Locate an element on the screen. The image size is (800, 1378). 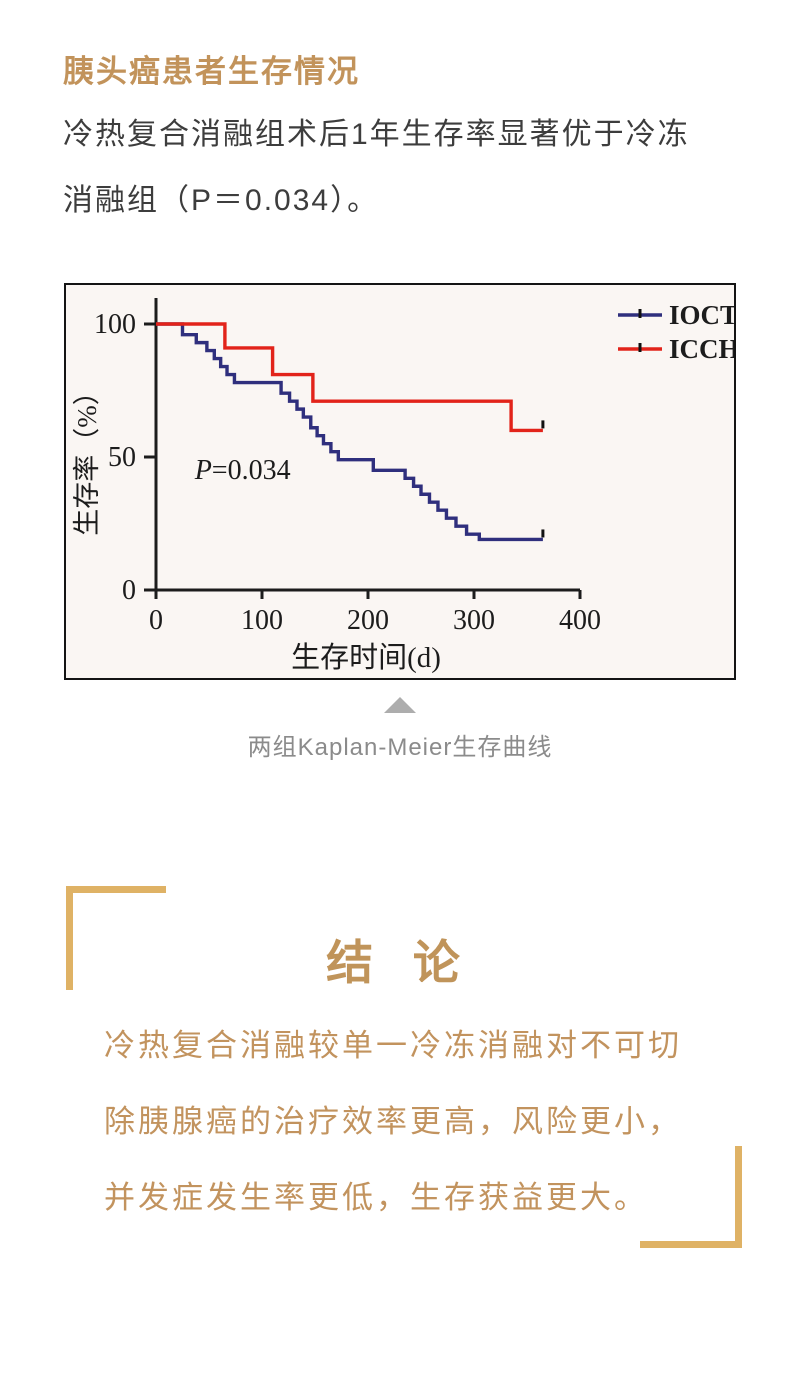
p-value-annotation: P=0.034 is located at coordinates (242, 470).